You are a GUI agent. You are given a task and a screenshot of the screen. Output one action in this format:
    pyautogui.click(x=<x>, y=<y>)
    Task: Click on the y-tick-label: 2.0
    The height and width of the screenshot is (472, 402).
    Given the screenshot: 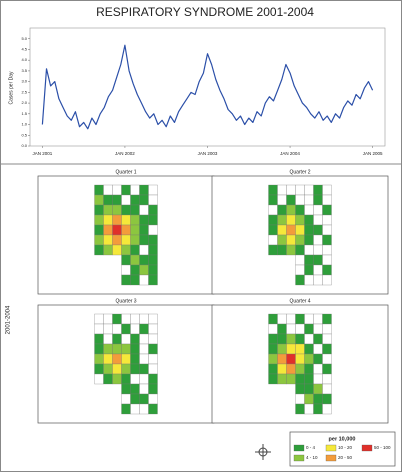 What is the action you would take?
    pyautogui.click(x=24, y=102)
    